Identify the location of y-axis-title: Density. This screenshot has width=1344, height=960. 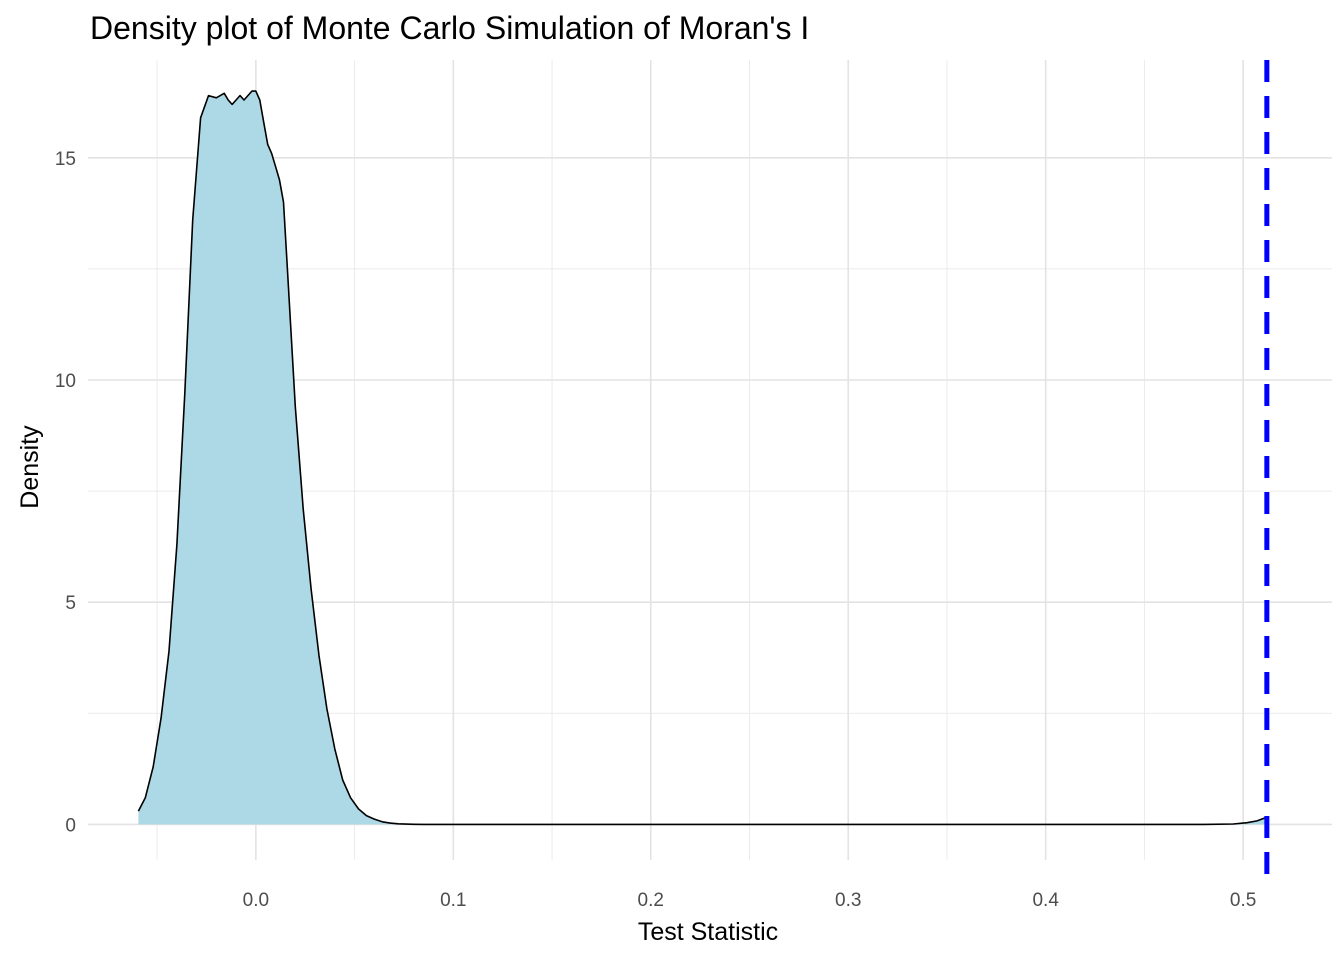
(30, 467).